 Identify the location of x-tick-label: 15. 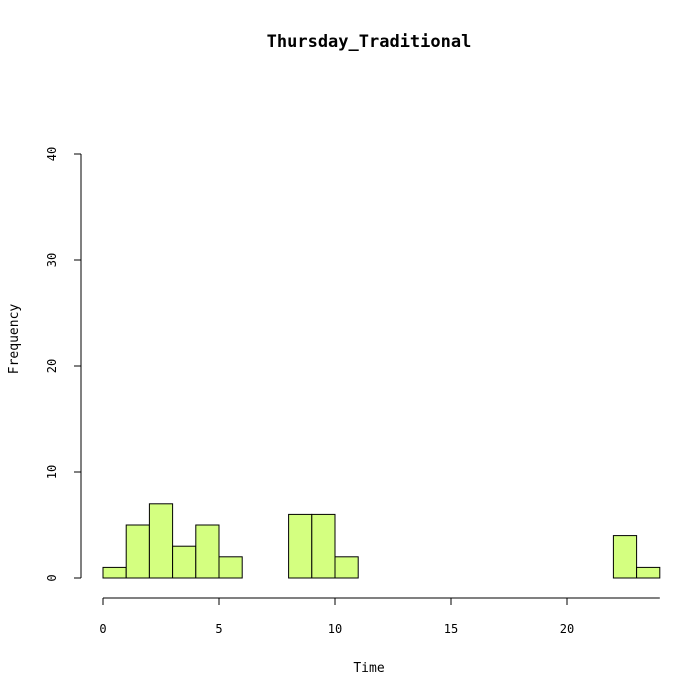
(451, 629).